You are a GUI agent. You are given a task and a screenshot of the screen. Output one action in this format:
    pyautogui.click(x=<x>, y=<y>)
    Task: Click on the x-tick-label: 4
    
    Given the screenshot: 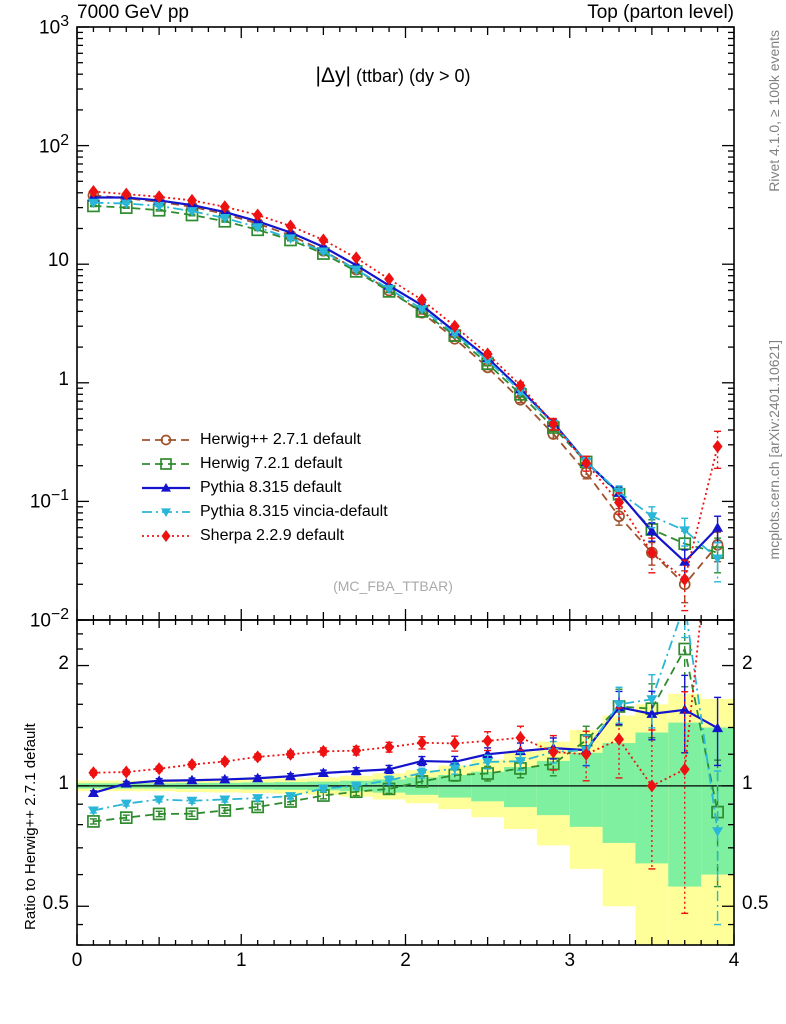 What is the action you would take?
    pyautogui.click(x=734, y=960)
    